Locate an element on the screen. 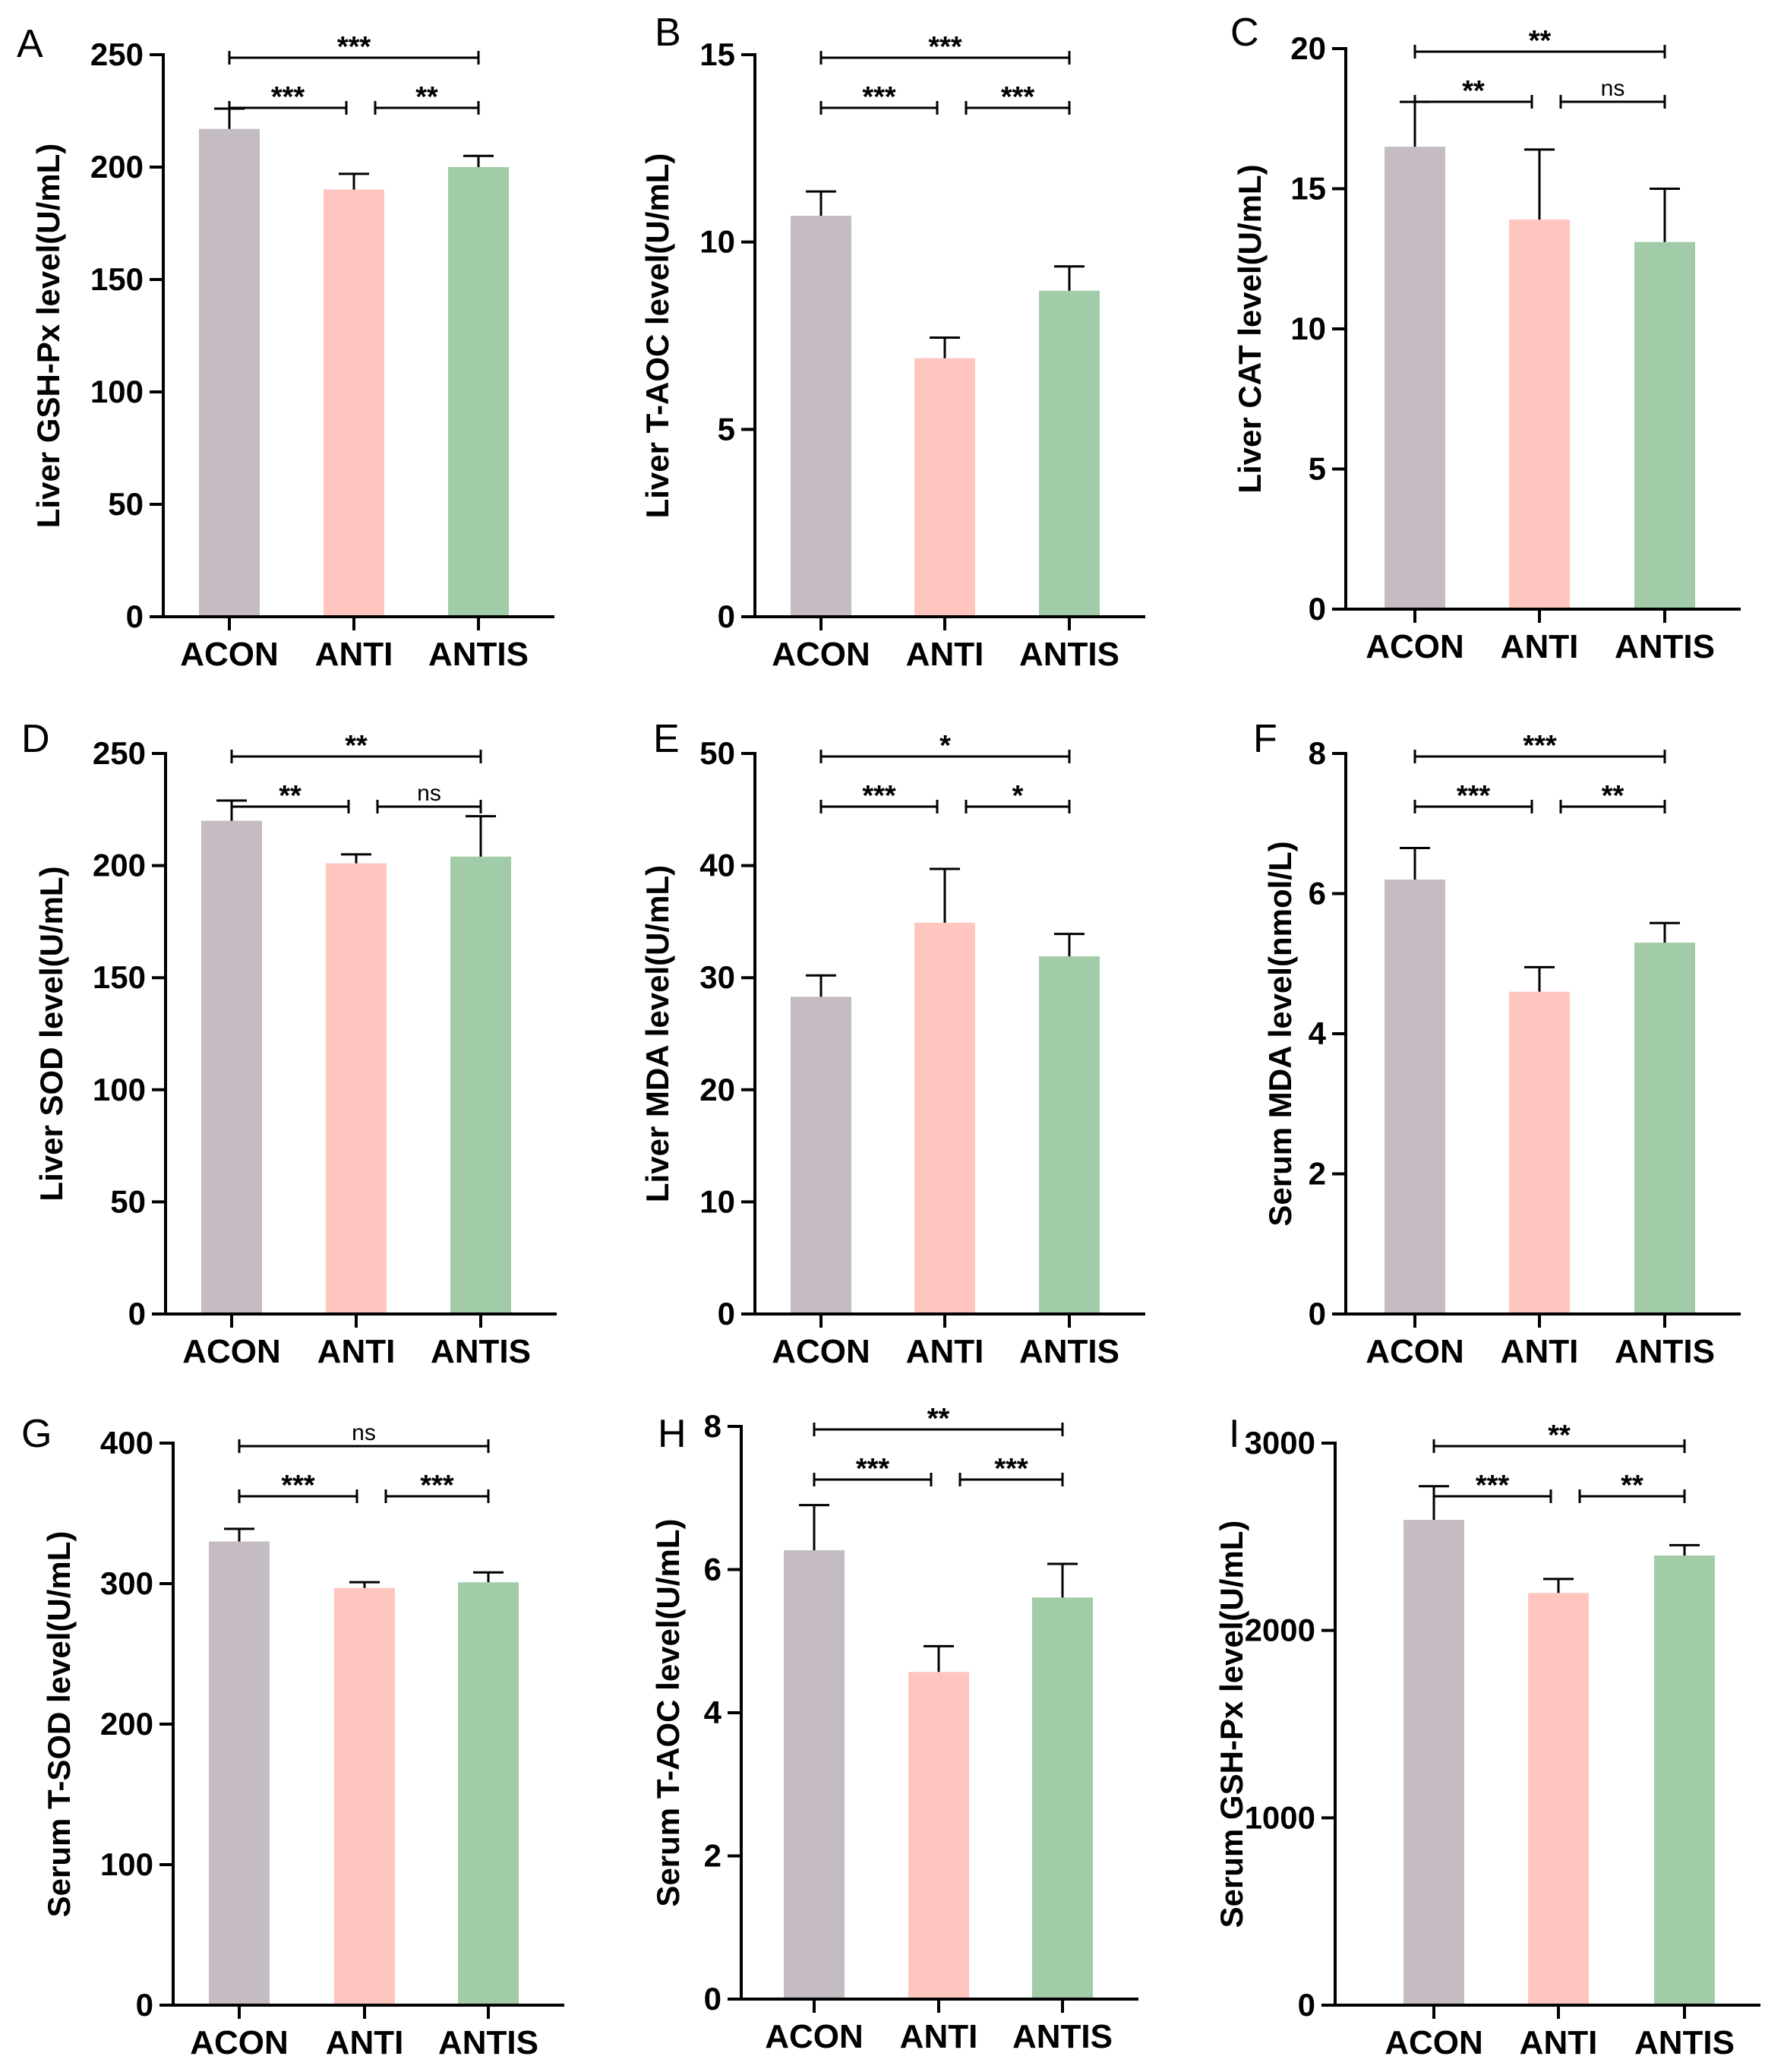  panel-d-ylabel: Liver SOD level(U/mL) is located at coordinates (51, 1033).